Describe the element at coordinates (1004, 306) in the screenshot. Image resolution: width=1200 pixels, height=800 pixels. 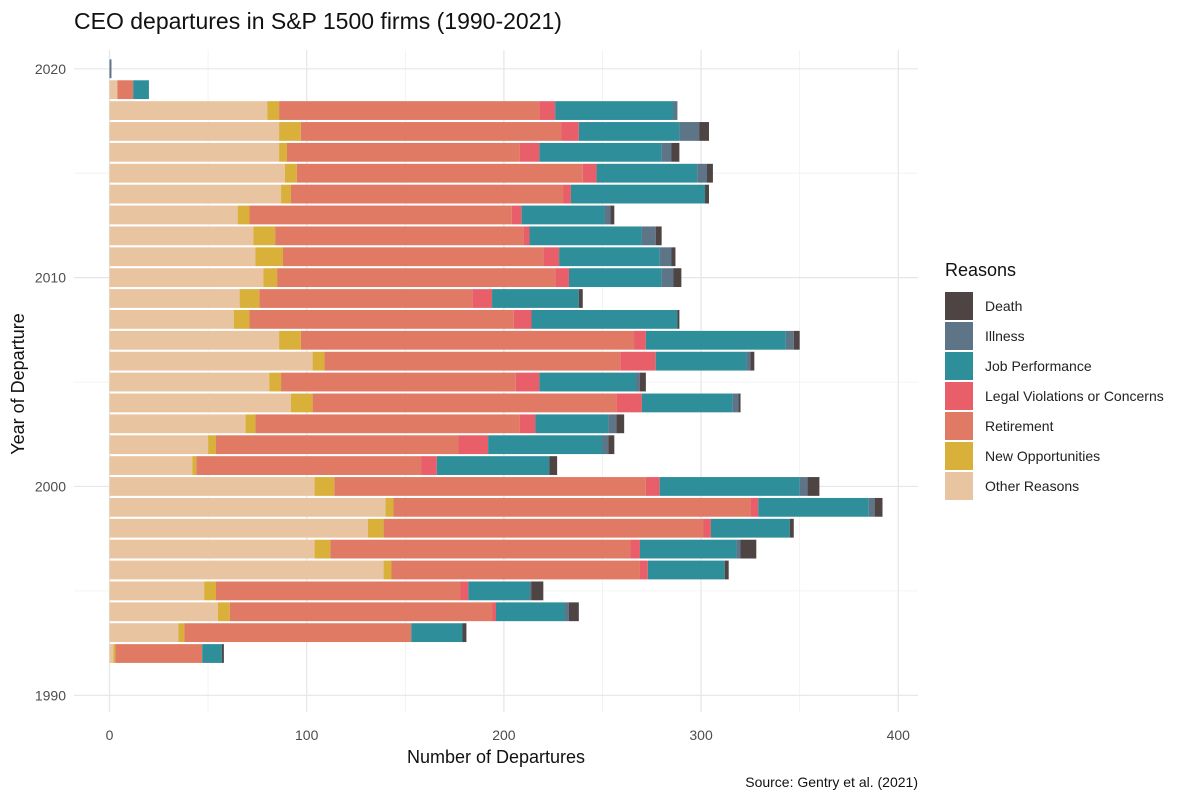
I see `legend-label: Death` at that location.